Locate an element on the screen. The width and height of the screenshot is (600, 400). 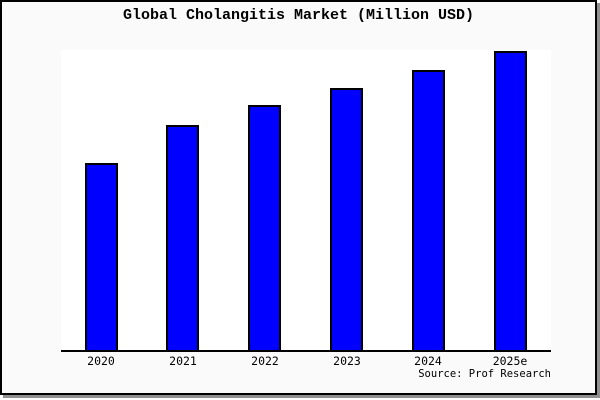
x-tick-label-2024: 2024 is located at coordinates (428, 361).